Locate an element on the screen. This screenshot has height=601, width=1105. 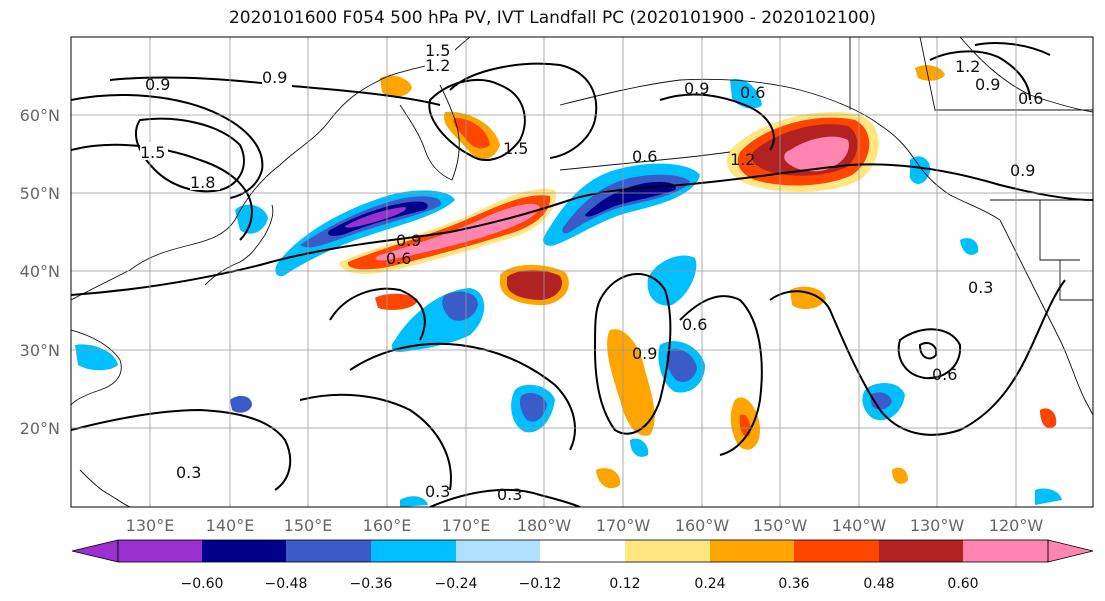
lon-label: 160°W is located at coordinates (702, 525).